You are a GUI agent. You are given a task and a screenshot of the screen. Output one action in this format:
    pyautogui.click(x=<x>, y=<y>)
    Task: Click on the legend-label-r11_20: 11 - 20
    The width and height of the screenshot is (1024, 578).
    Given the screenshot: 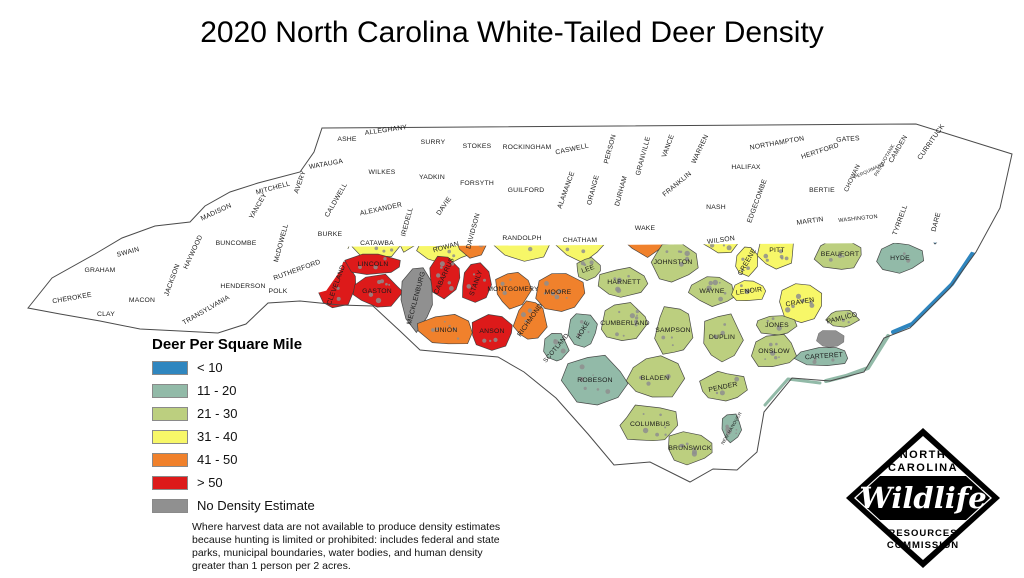 What is the action you would take?
    pyautogui.click(x=217, y=390)
    